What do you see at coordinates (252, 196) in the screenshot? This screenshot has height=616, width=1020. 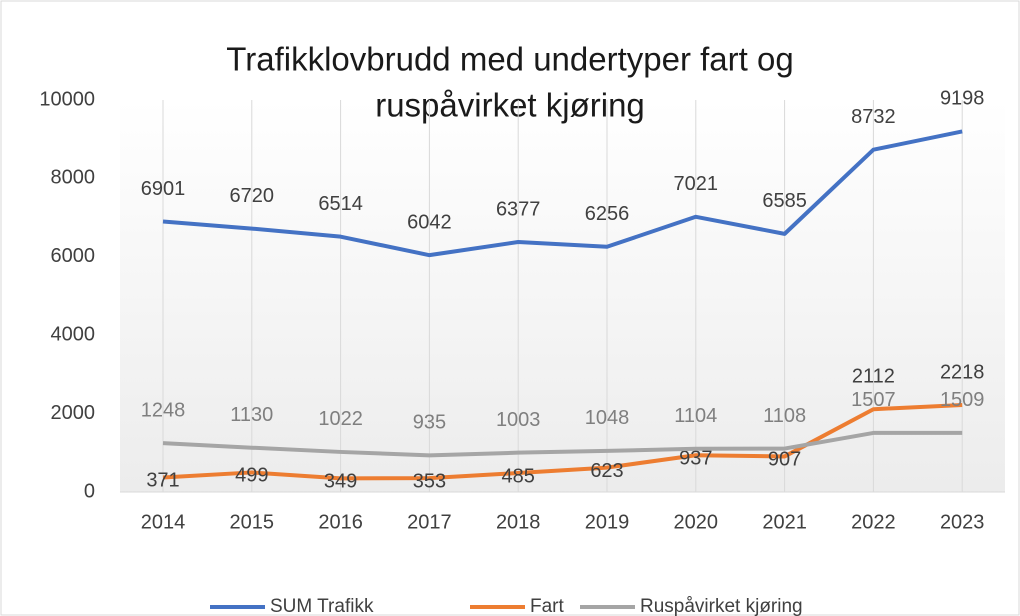 I see `data-label: 6720` at bounding box center [252, 196].